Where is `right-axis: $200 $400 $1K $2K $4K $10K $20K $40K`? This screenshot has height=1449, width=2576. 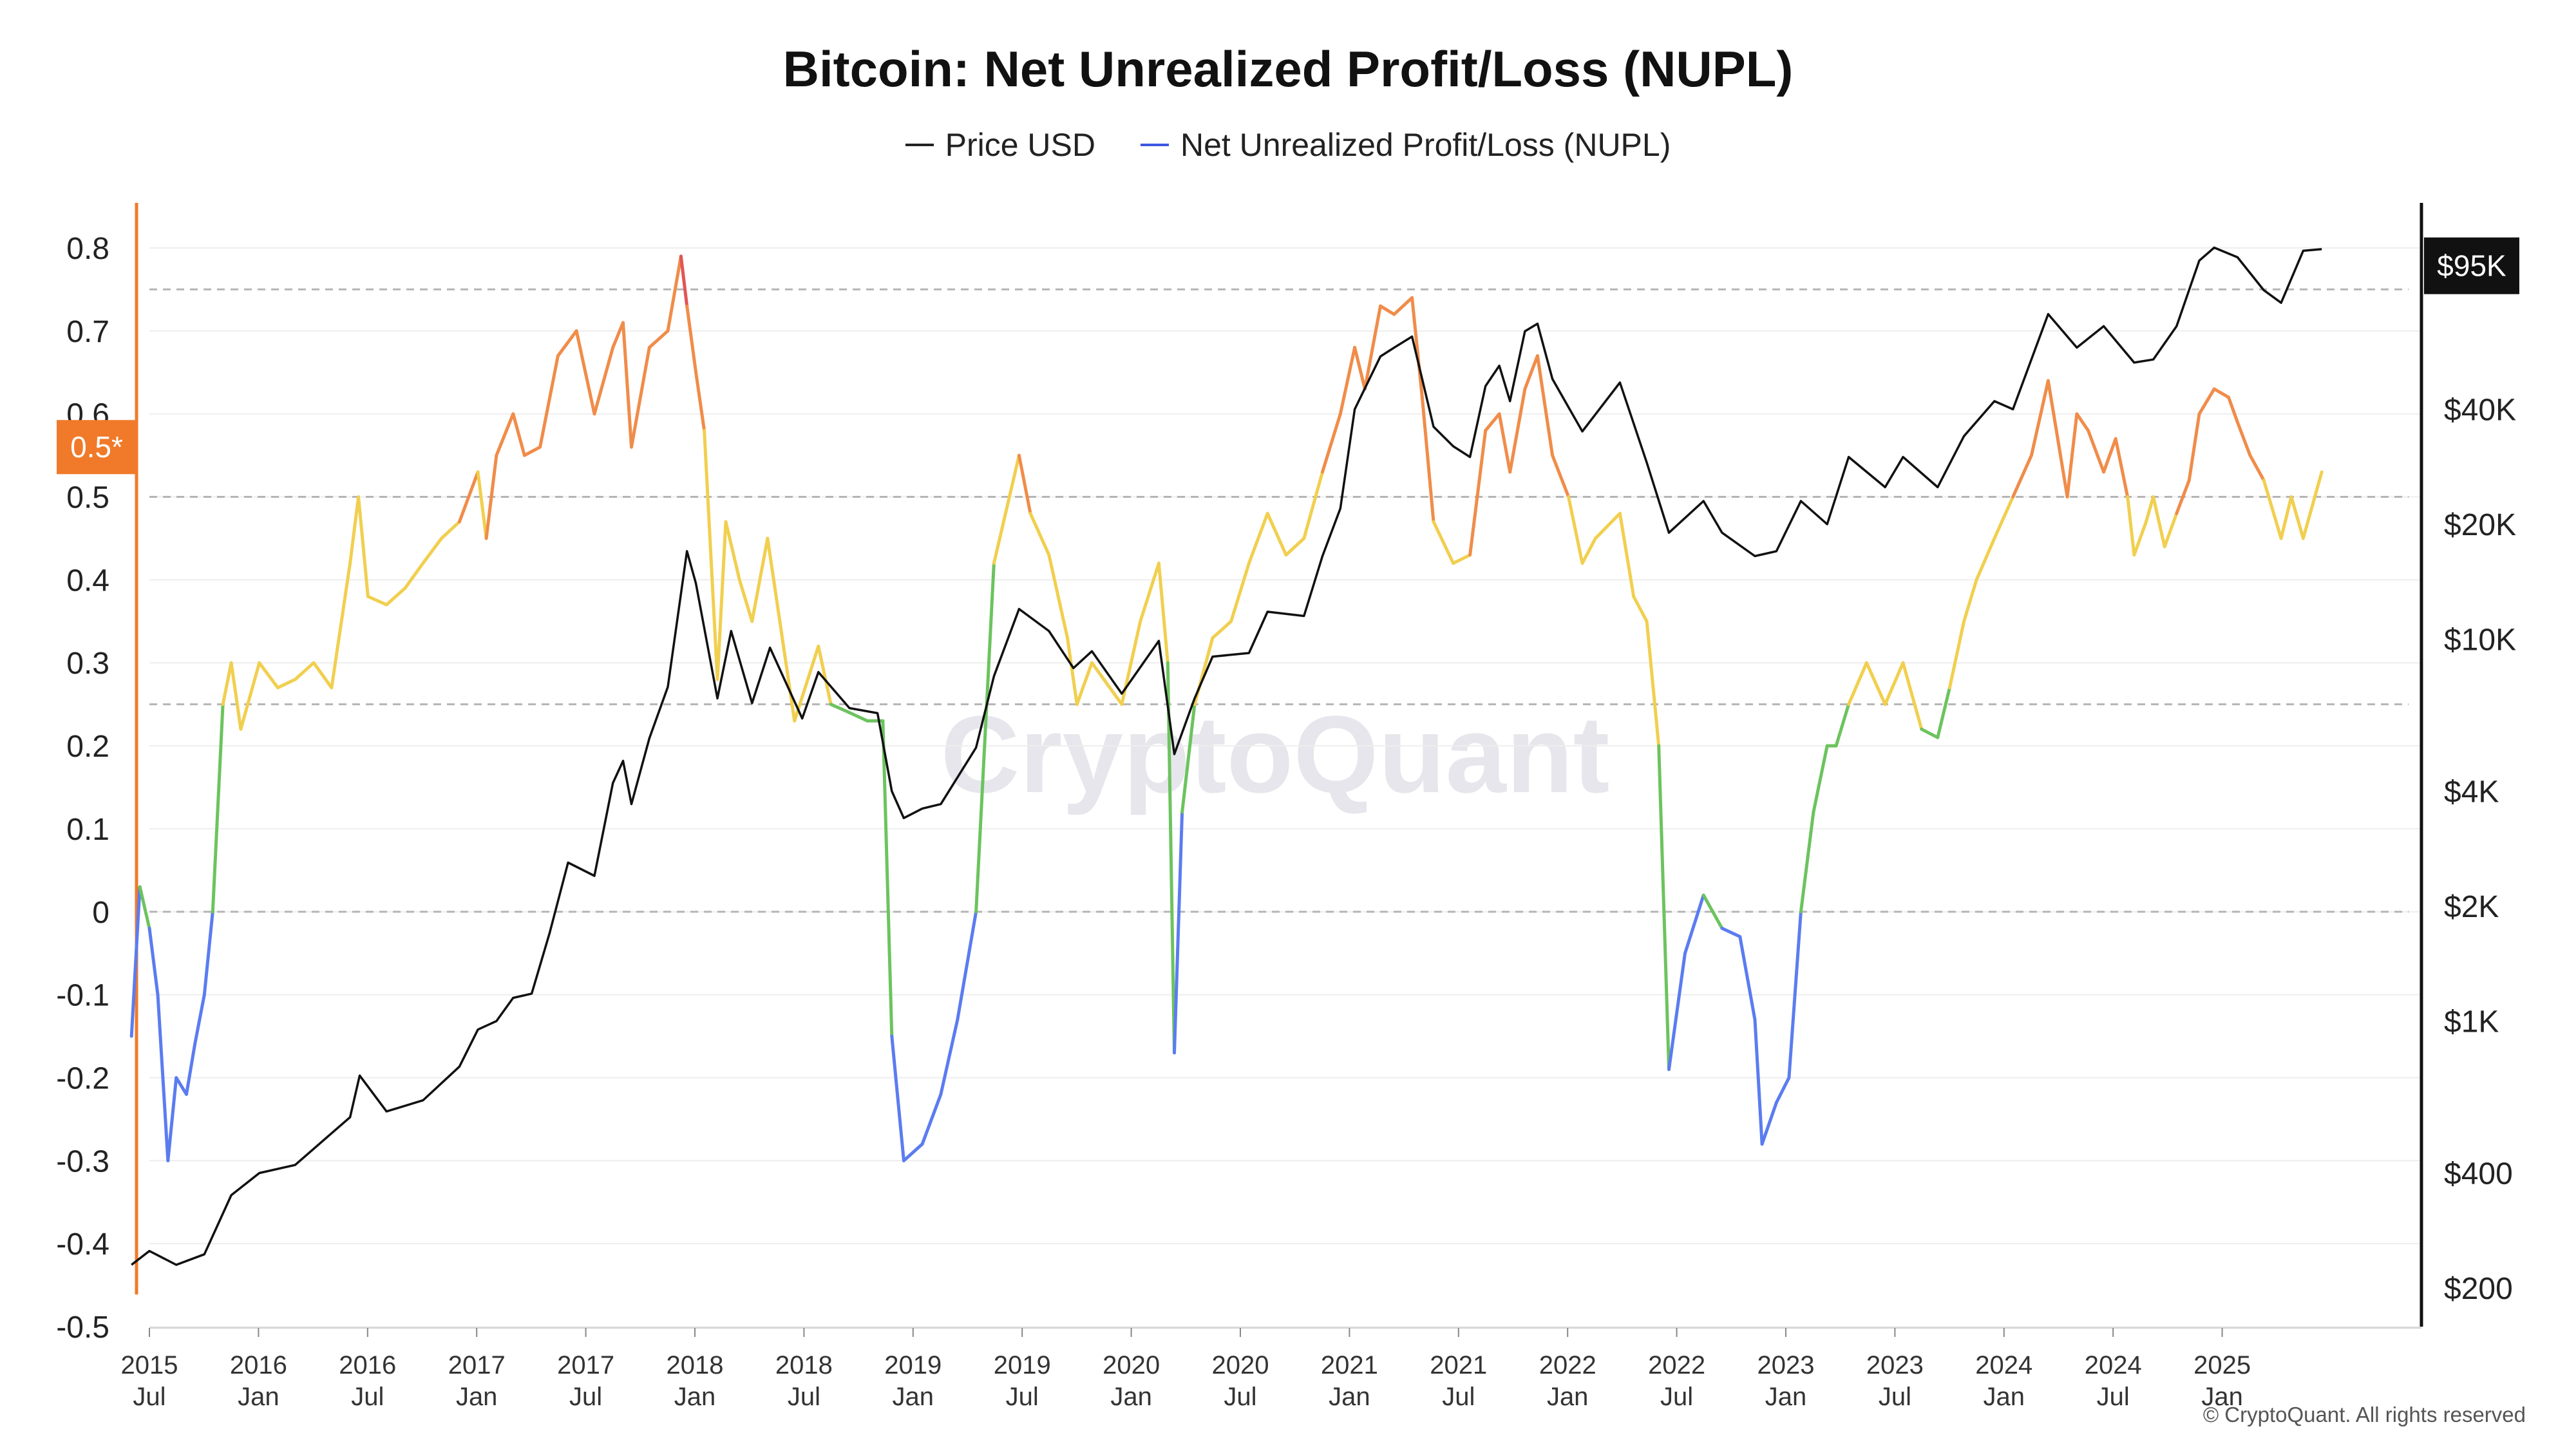 right-axis: $200 $400 $1K $2K $4K $10K $20K $40K is located at coordinates (2468, 765).